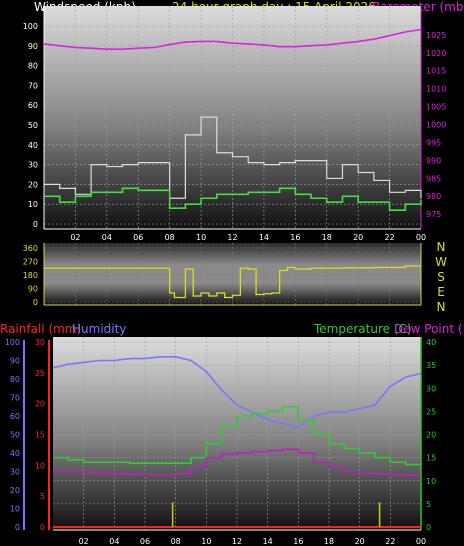  I want to click on humidity-y-tick: 50, so click(15, 435).